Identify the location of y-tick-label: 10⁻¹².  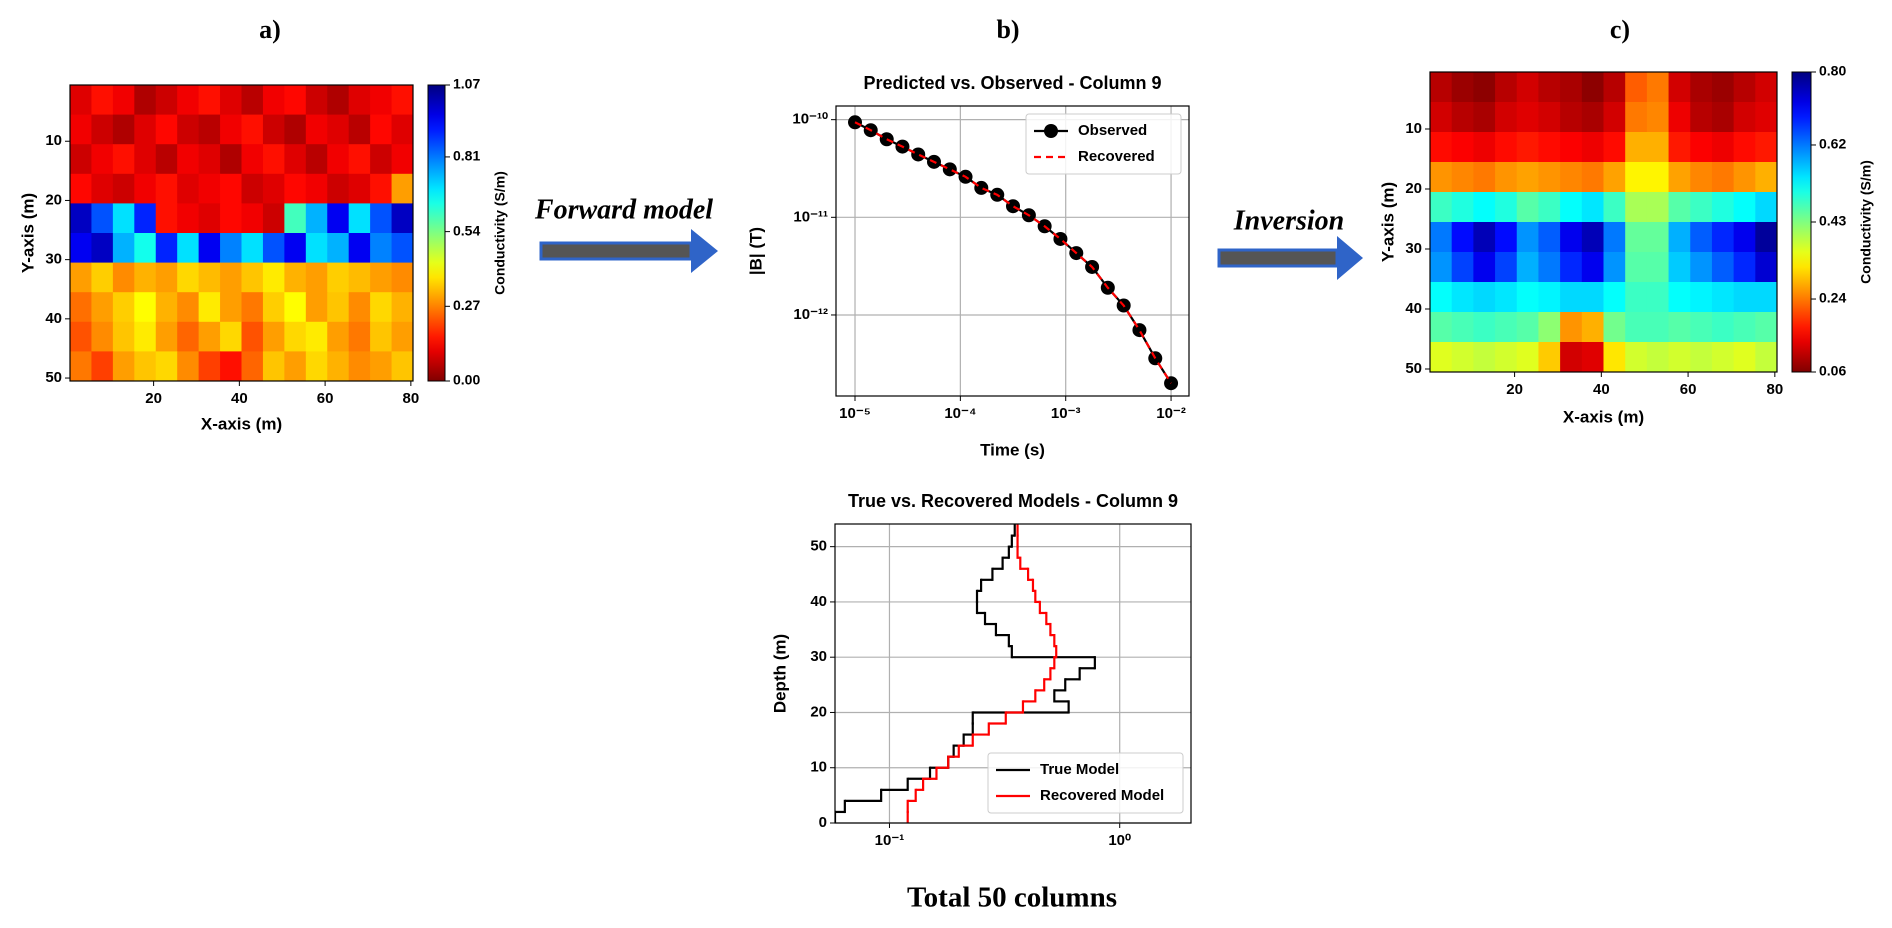
(810, 314).